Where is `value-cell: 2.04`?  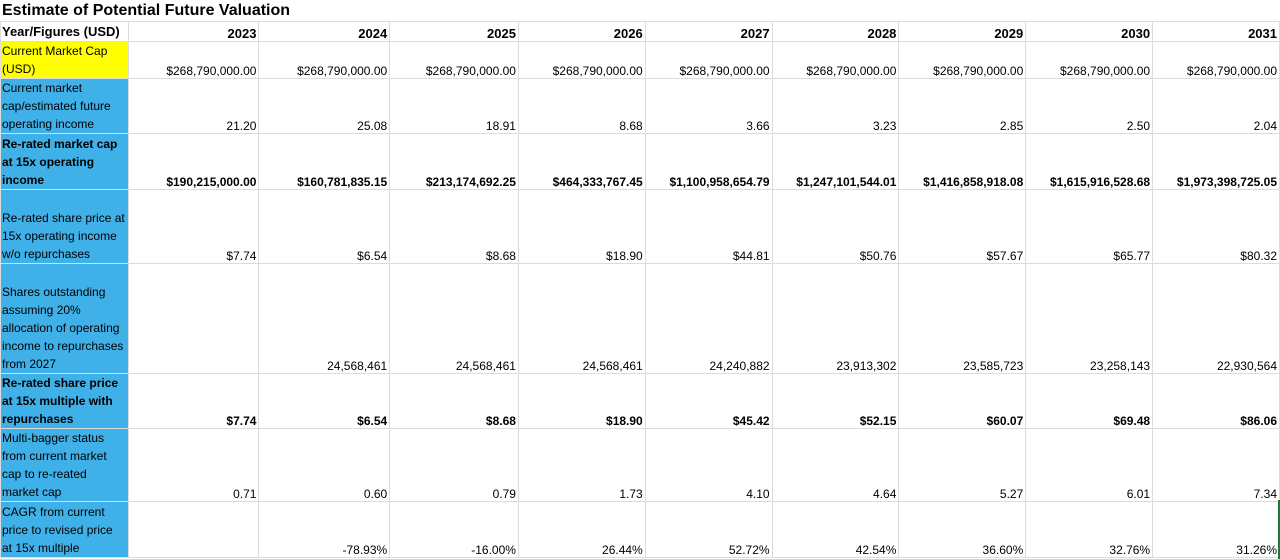 value-cell: 2.04 is located at coordinates (1216, 106).